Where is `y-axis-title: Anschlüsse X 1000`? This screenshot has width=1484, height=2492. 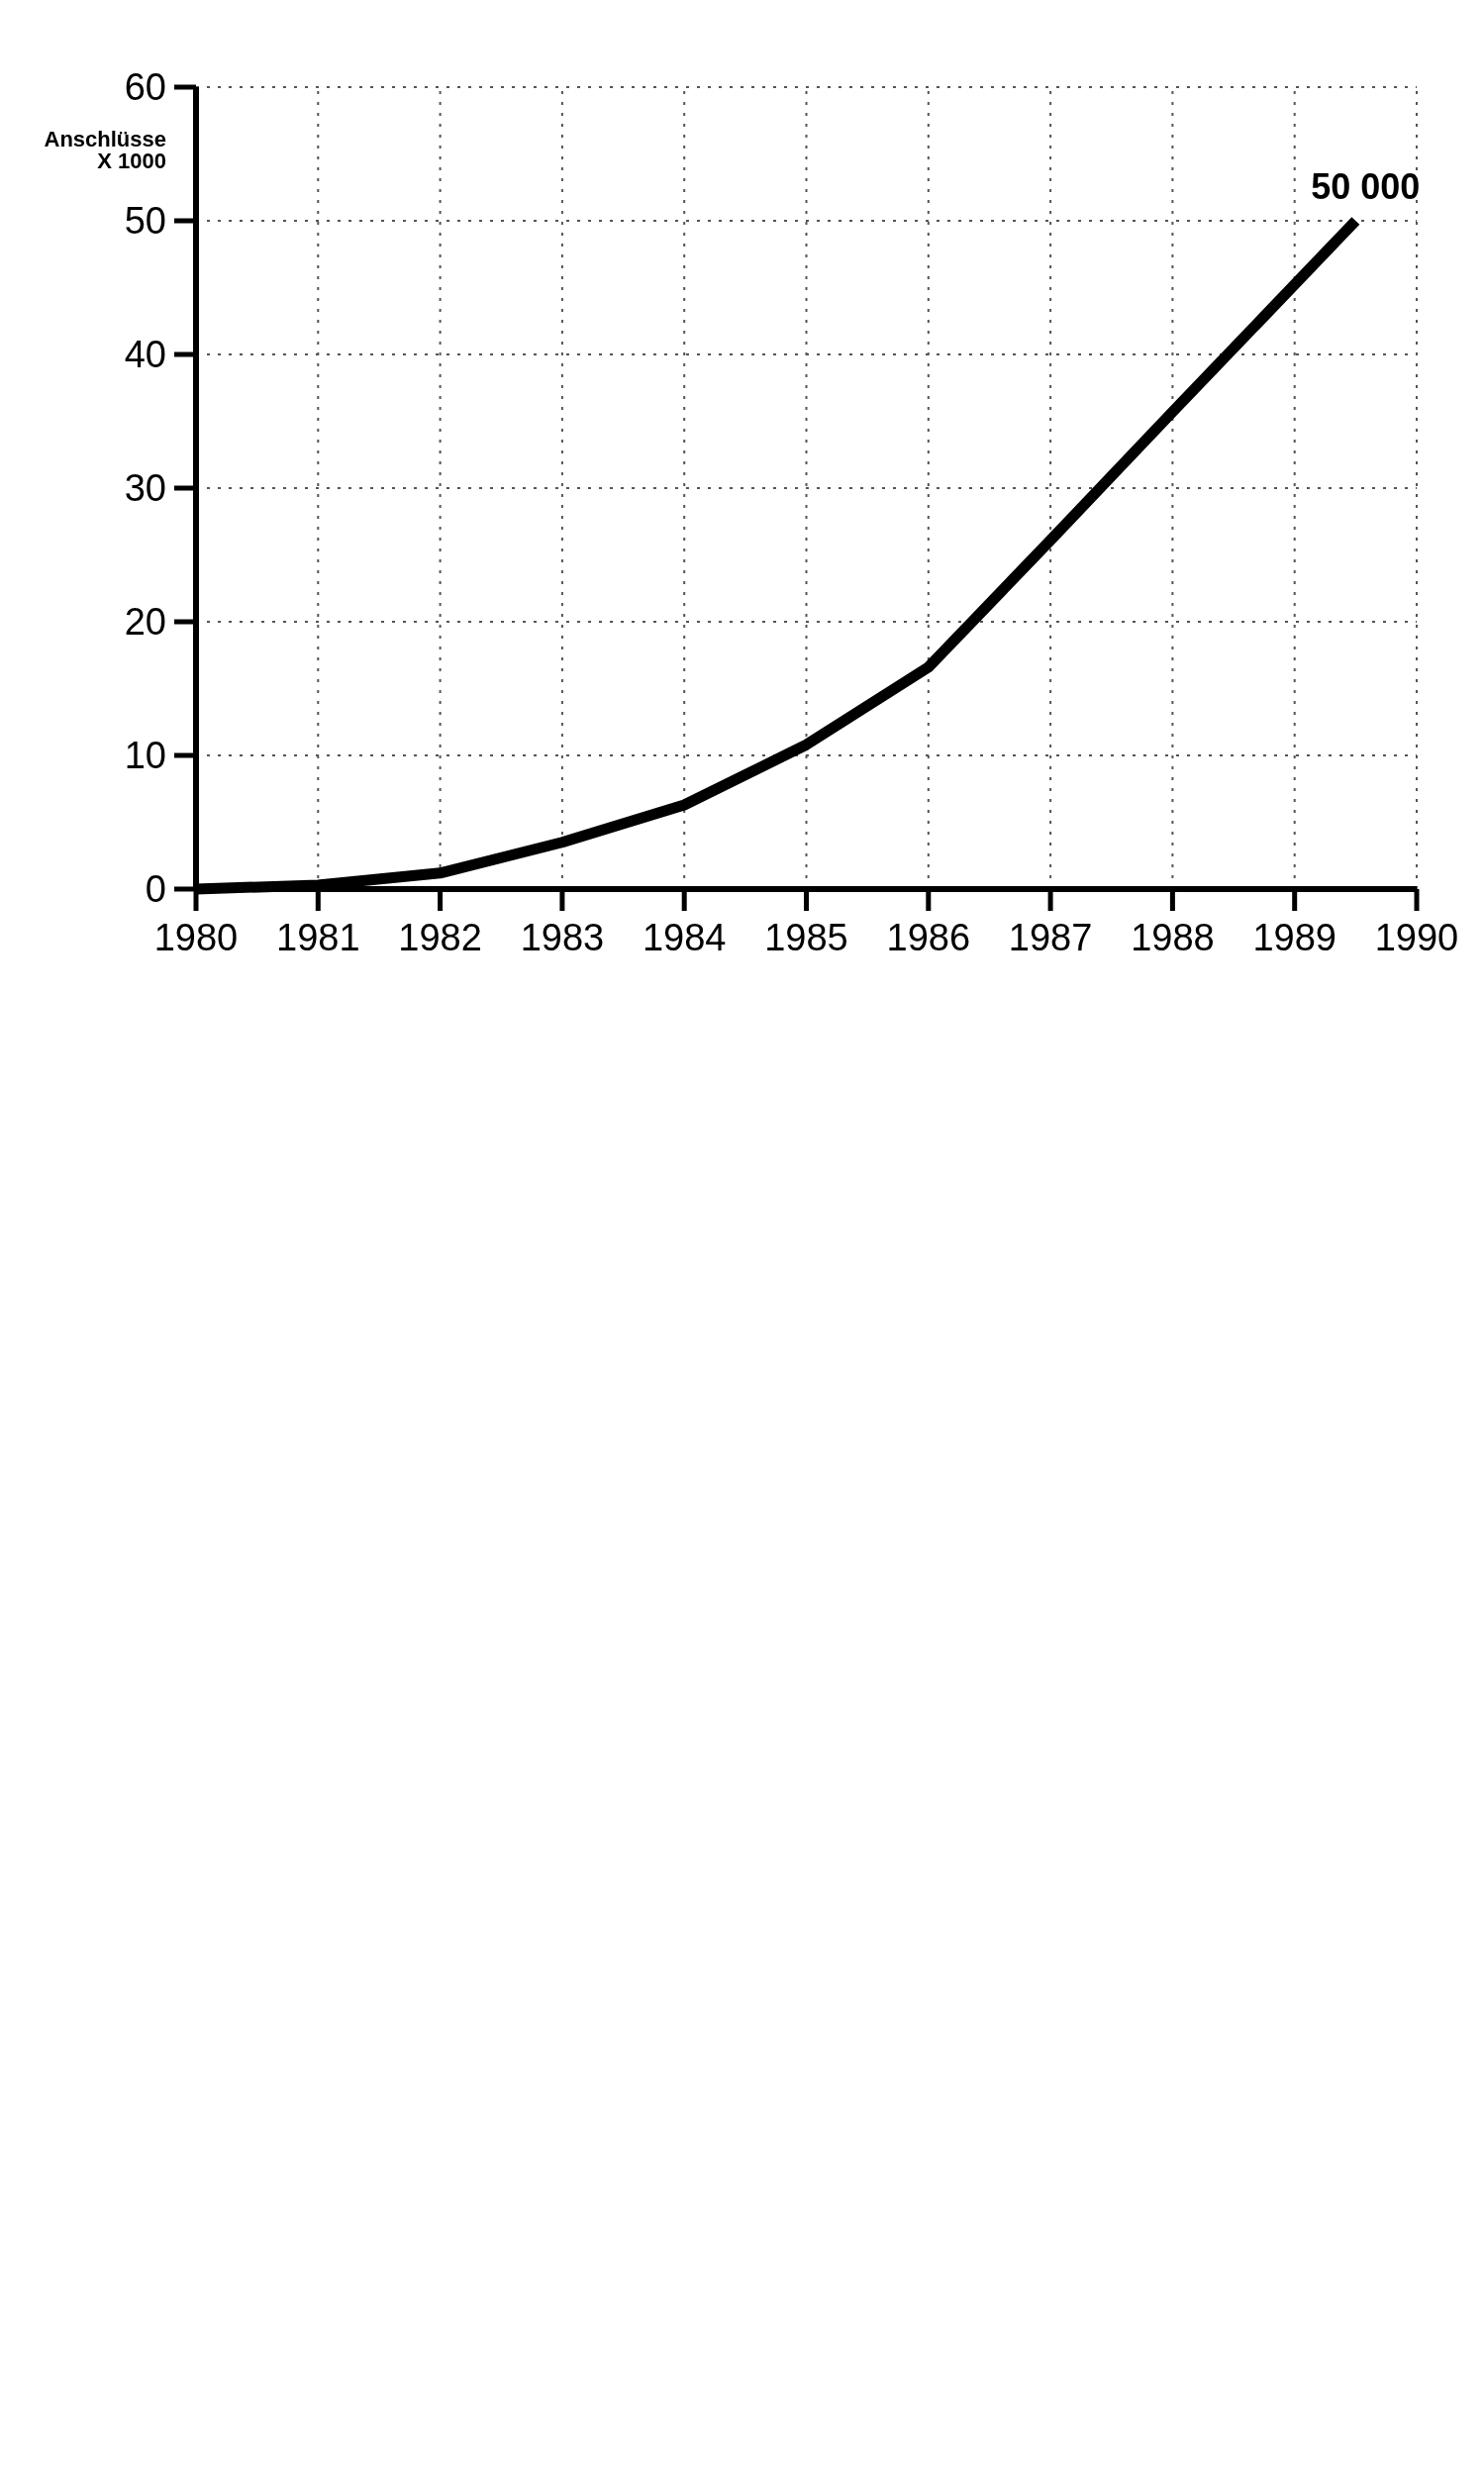 y-axis-title: Anschlüsse X 1000 is located at coordinates (105, 150).